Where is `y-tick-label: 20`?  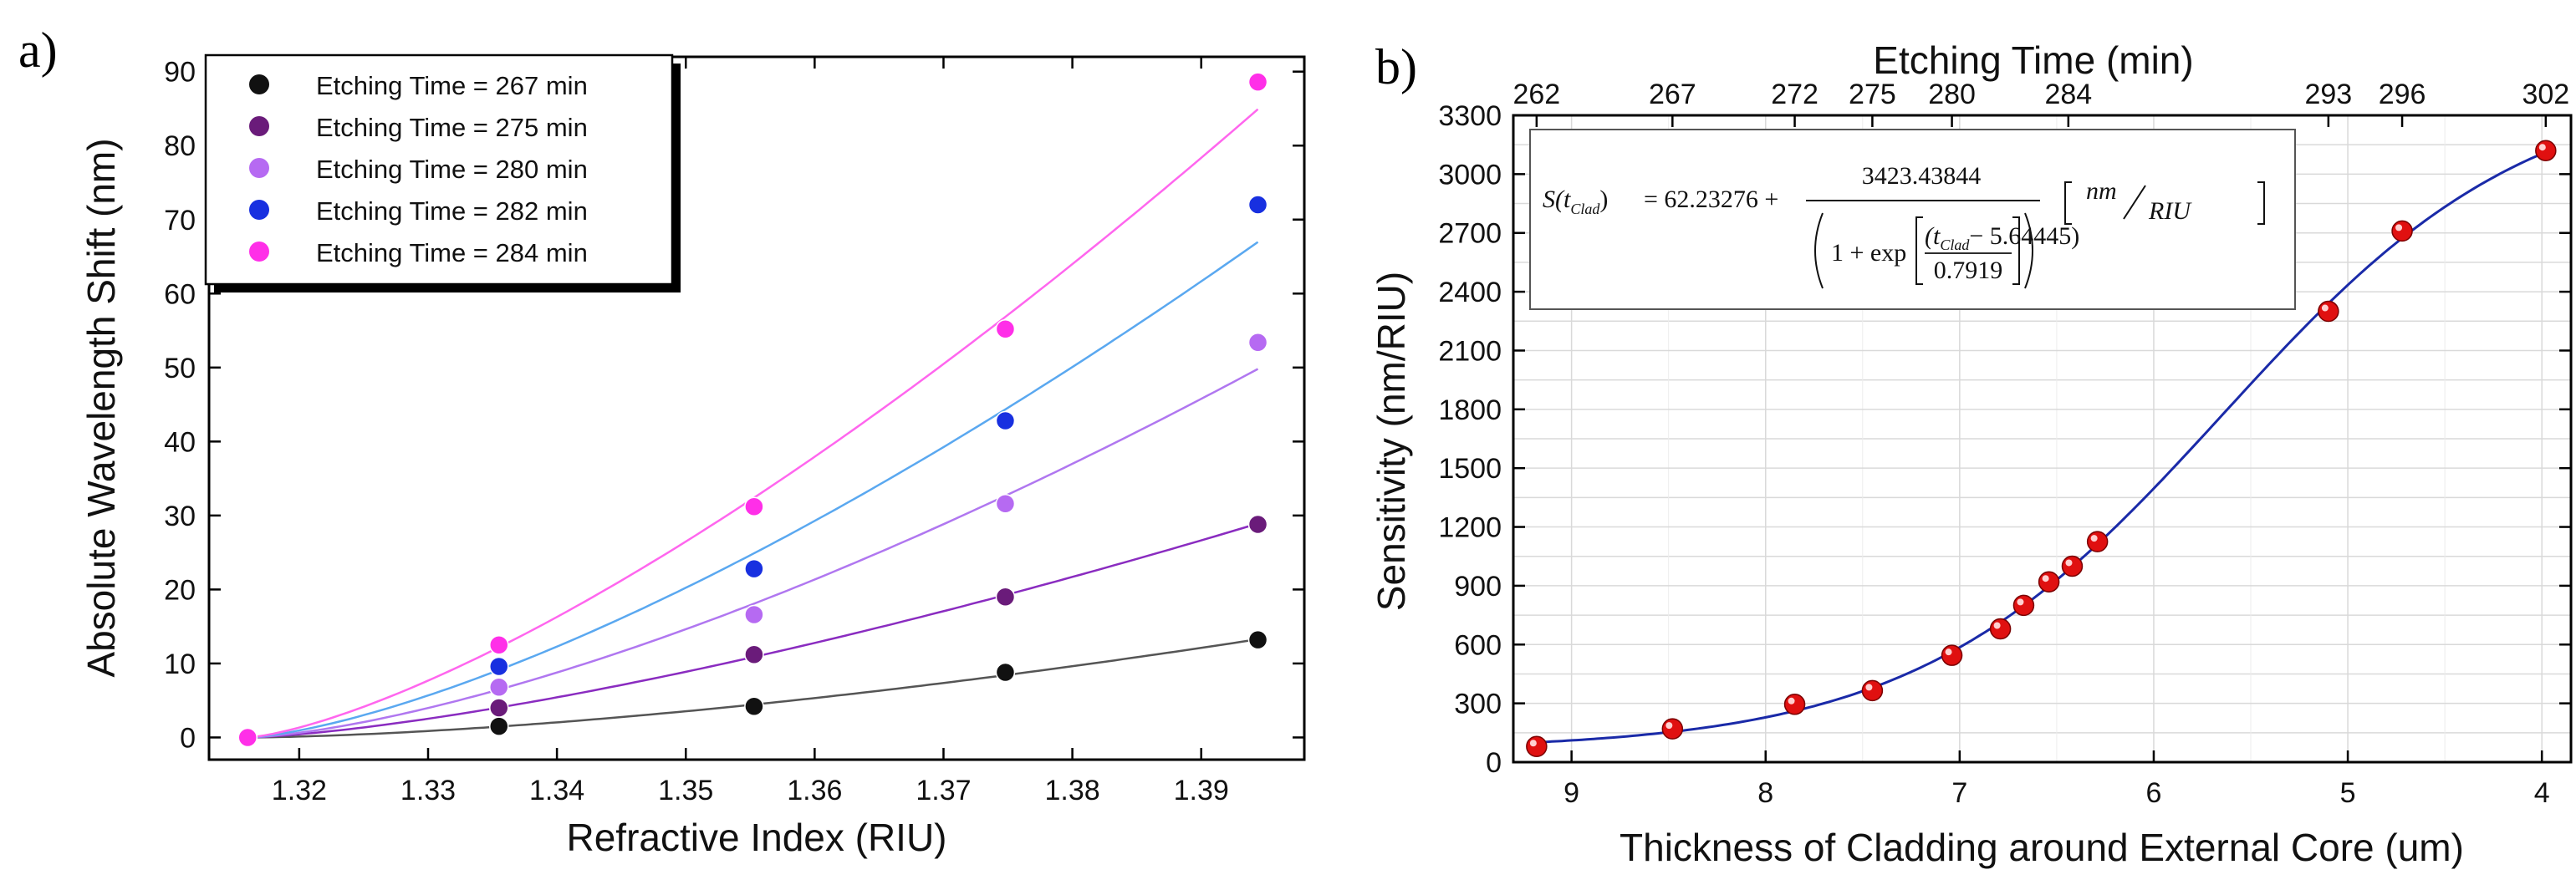 y-tick-label: 20 is located at coordinates (180, 590).